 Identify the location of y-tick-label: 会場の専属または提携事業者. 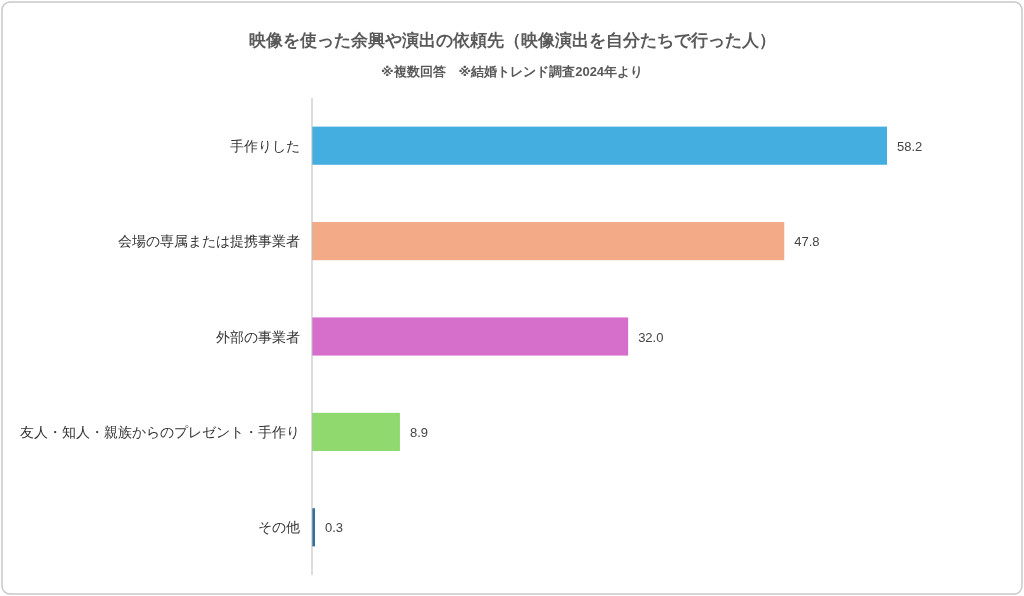
(209, 241).